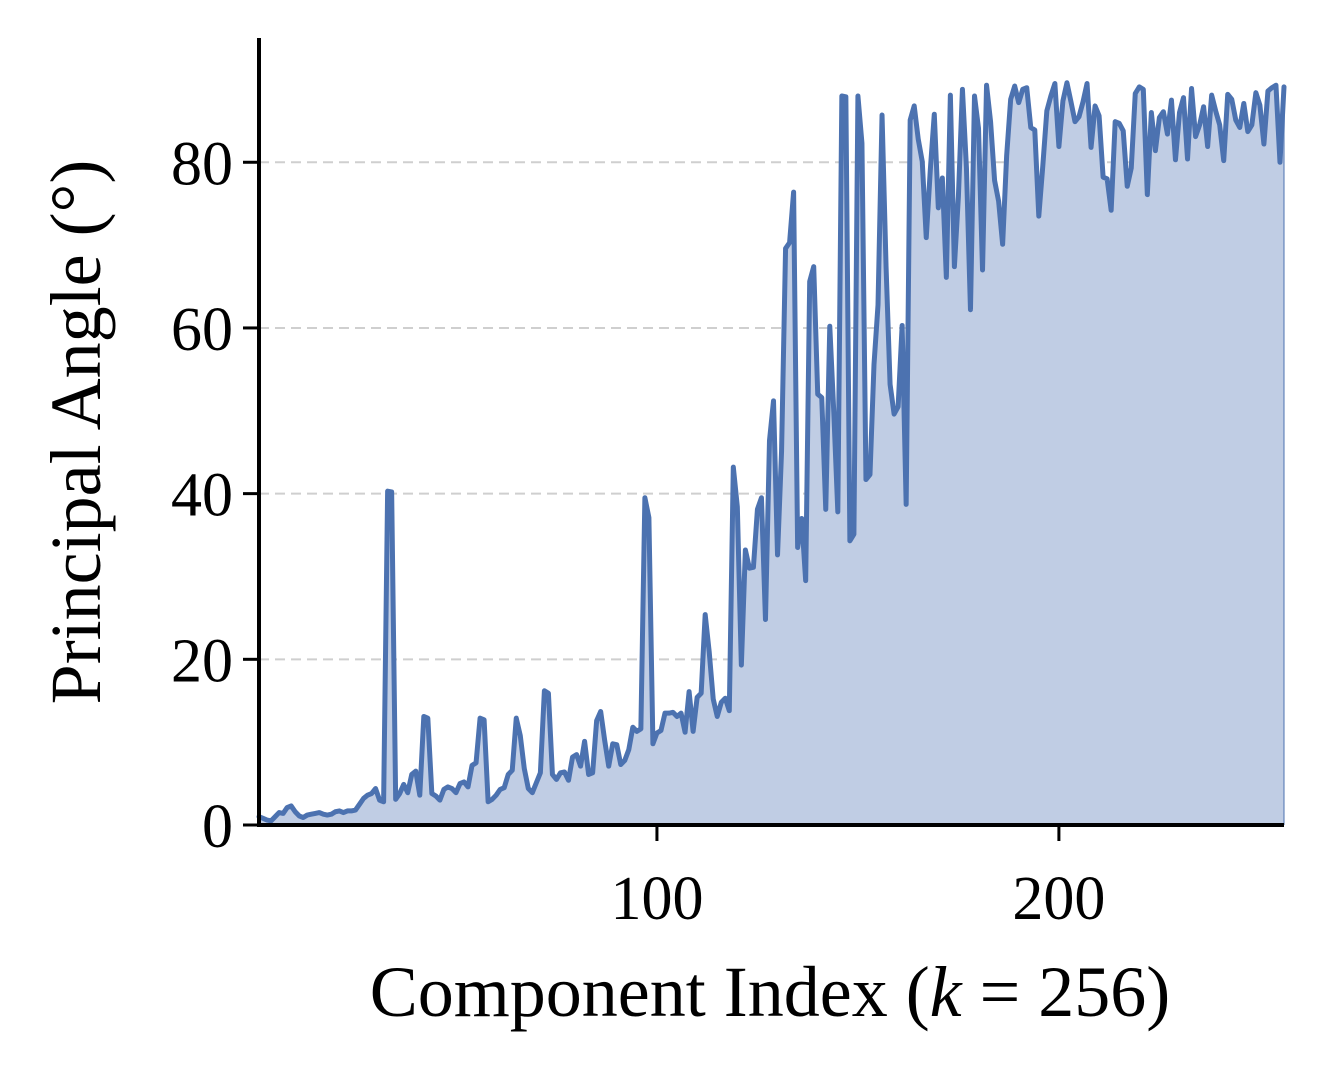  What do you see at coordinates (650, 992) in the screenshot?
I see `x-axis-label-prefix: Component Index (` at bounding box center [650, 992].